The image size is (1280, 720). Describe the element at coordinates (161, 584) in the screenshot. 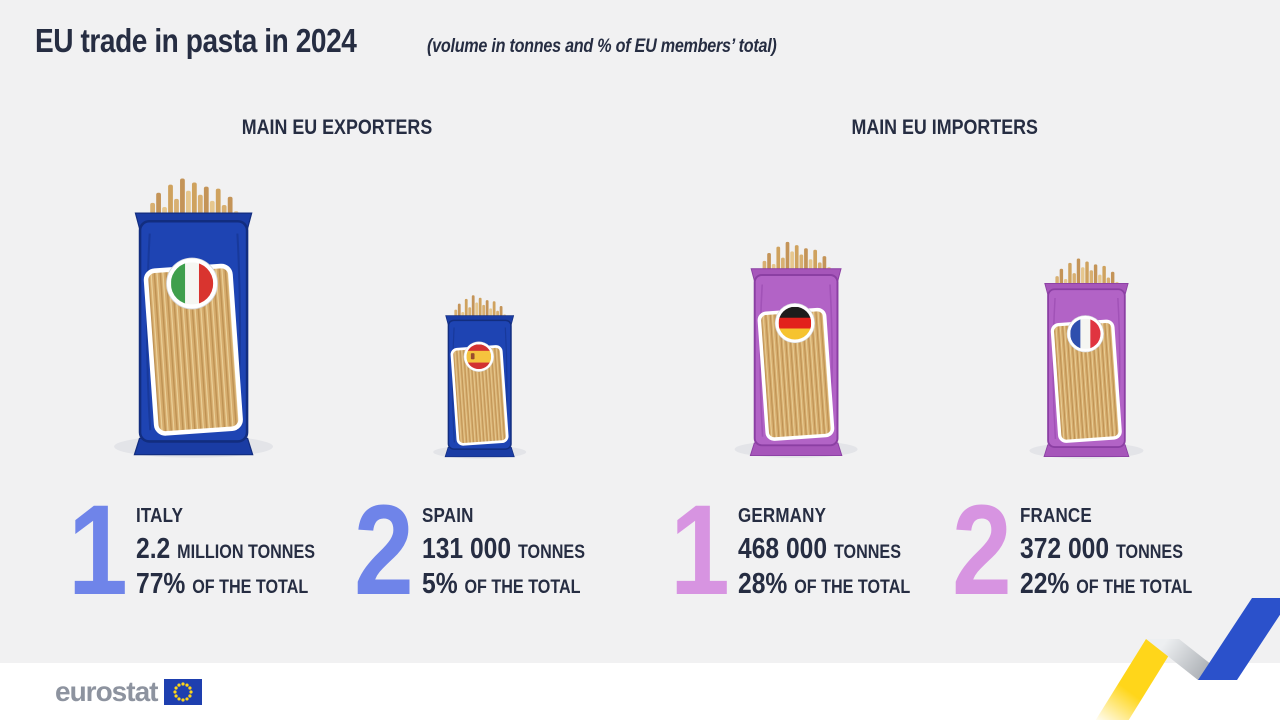

I see `share-value: 77%` at that location.